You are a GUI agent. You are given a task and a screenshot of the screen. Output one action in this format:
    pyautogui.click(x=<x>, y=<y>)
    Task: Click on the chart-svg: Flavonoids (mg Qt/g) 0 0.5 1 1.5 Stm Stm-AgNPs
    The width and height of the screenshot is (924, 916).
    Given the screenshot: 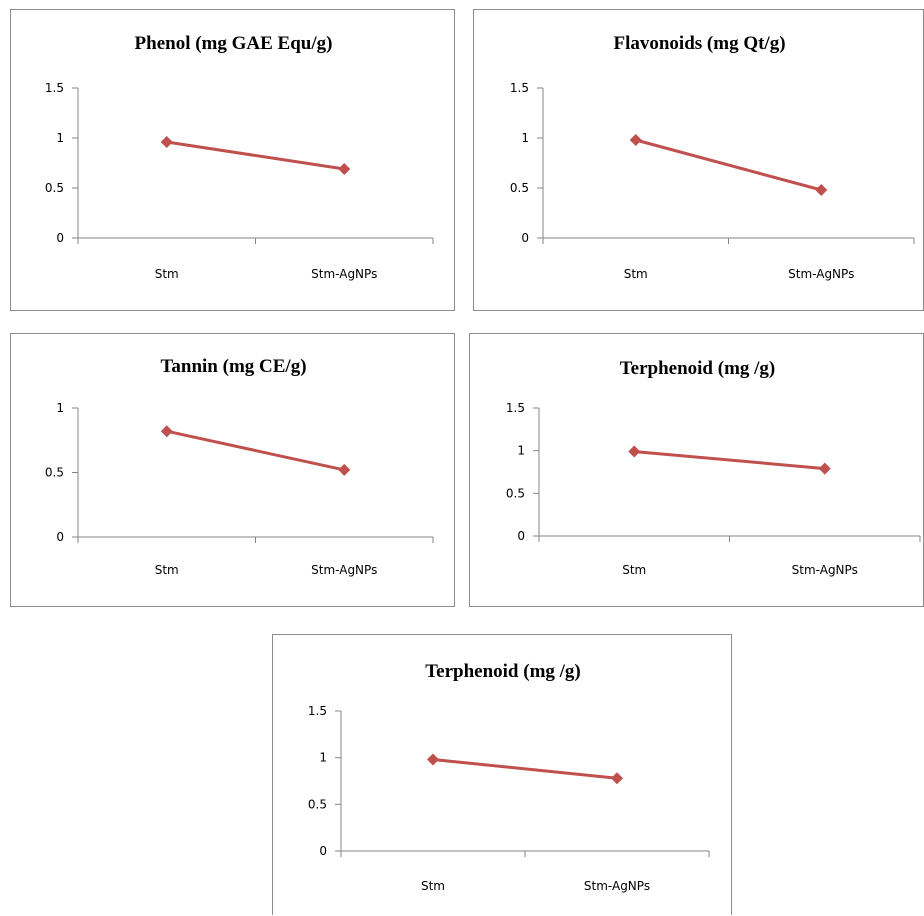 What is the action you would take?
    pyautogui.click(x=712, y=157)
    